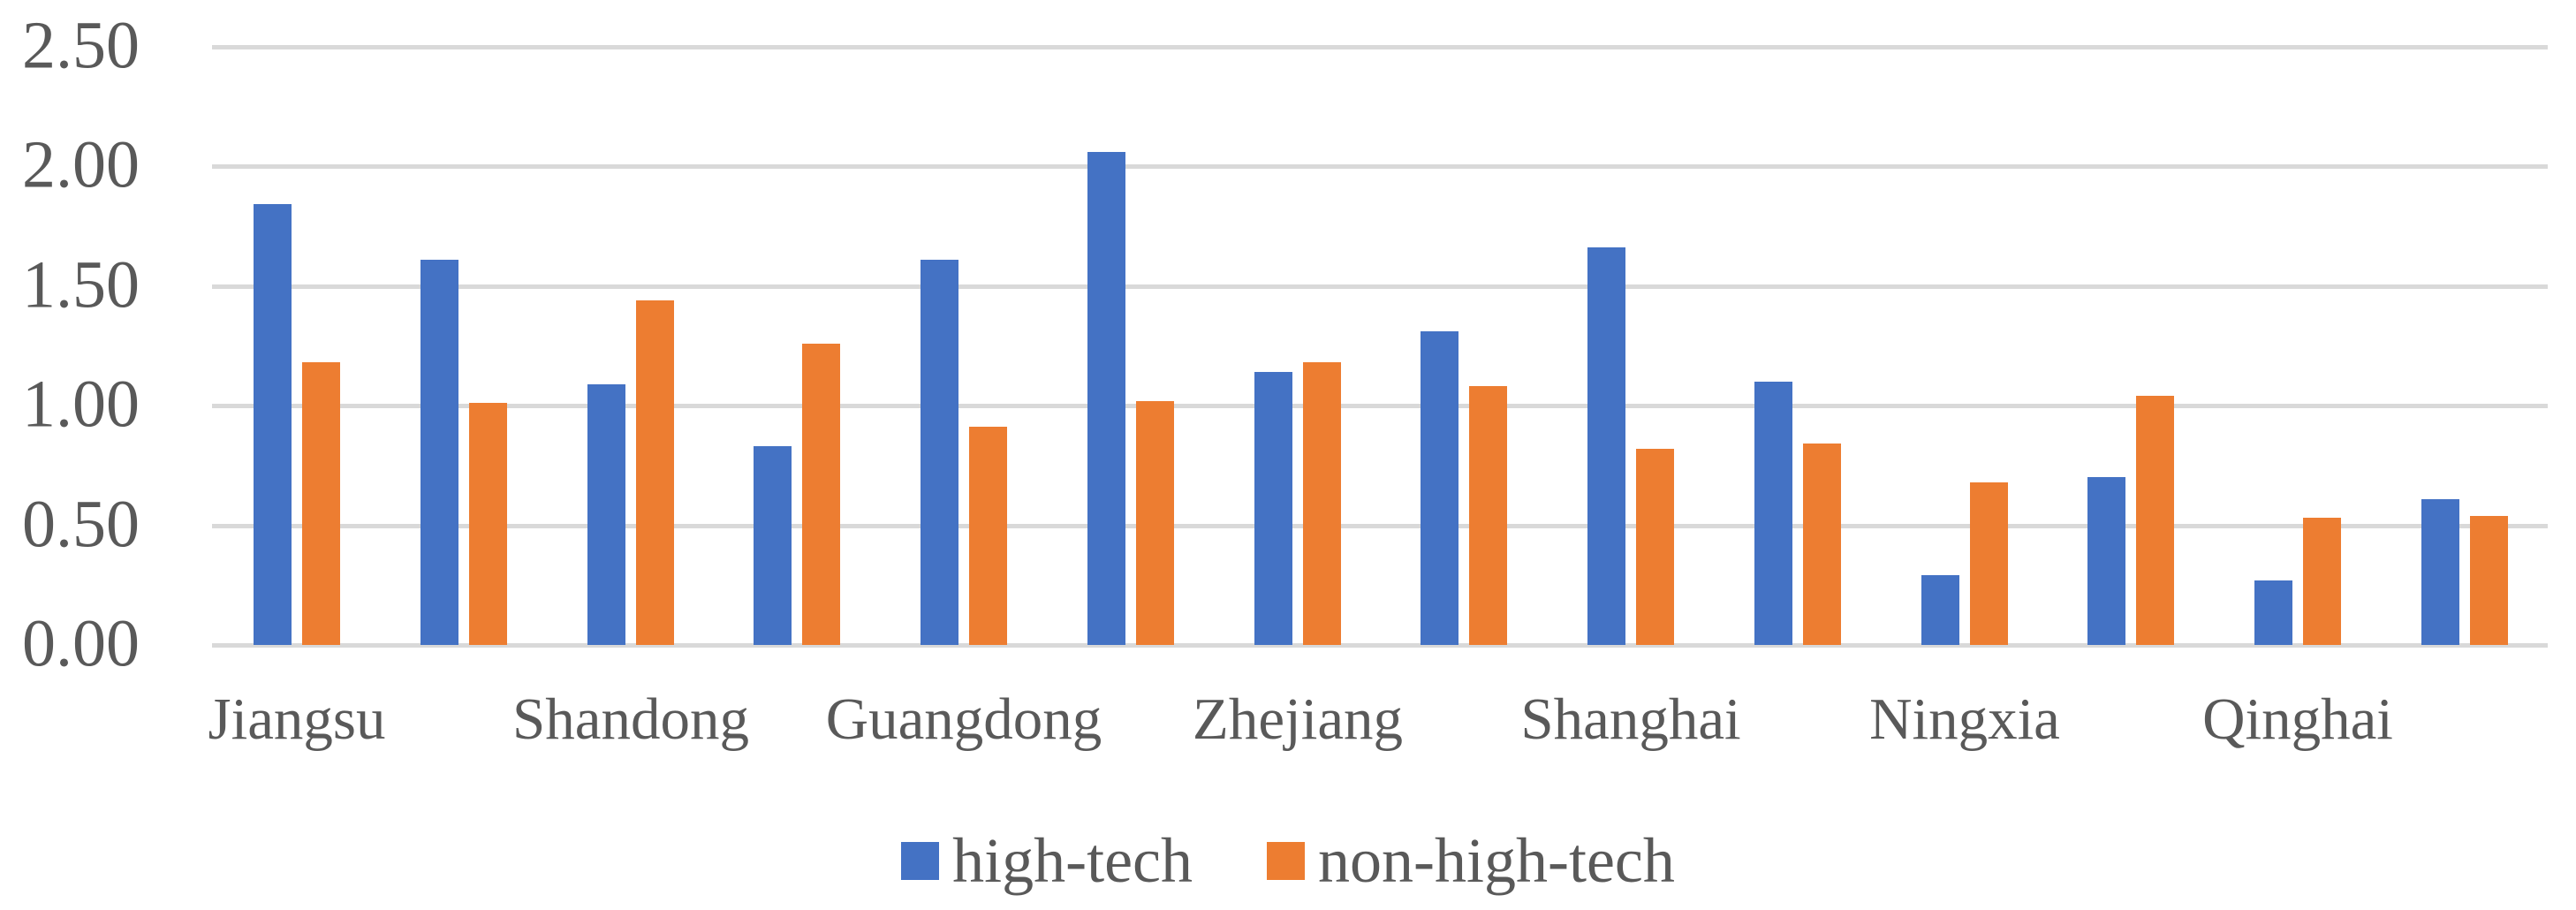 Image resolution: width=2576 pixels, height=910 pixels. I want to click on bar-high-tech-Shandong, so click(606, 514).